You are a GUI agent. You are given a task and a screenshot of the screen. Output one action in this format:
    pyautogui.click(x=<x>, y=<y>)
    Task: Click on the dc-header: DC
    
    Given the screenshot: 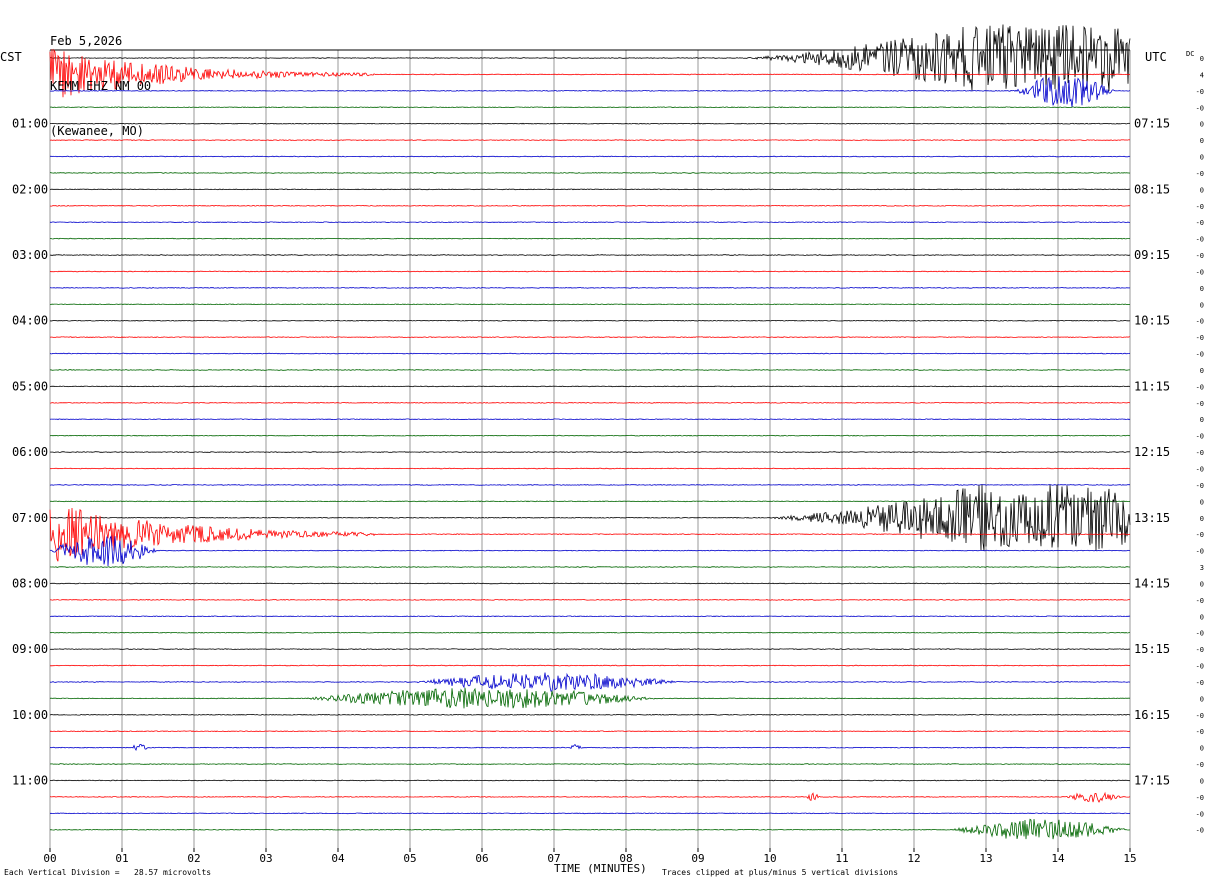 What is the action you would take?
    pyautogui.click(x=1190, y=54)
    